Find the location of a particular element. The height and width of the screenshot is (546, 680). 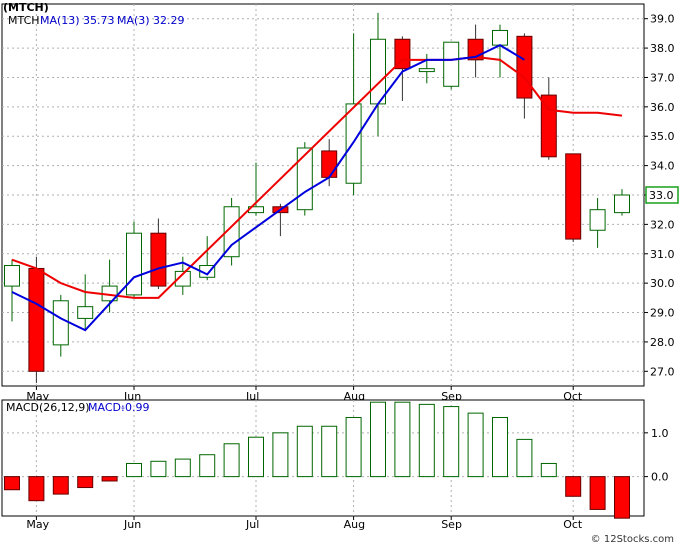

legend-ma13-label: MA(13) is located at coordinates (60, 20).